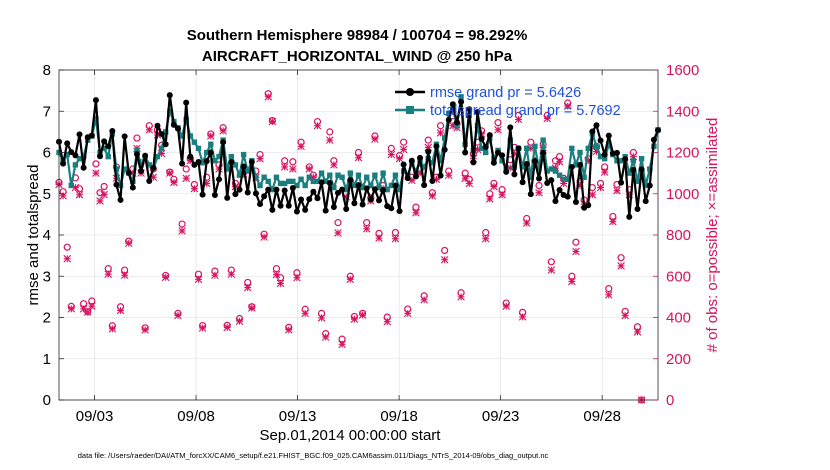 The width and height of the screenshot is (830, 470). What do you see at coordinates (196, 416) in the screenshot?
I see `x-tick-label: 09/08` at bounding box center [196, 416].